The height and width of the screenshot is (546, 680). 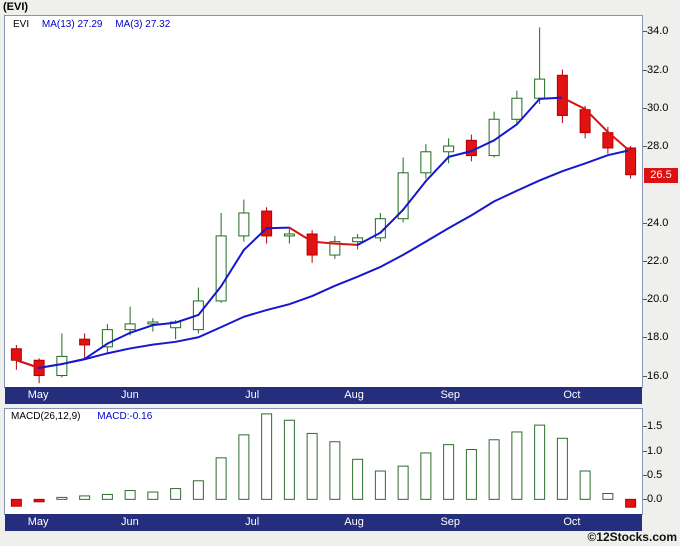 What do you see at coordinates (323, 522) in the screenshot?
I see `macd-month-axis: May Jun Jul Aug Sep Oct` at bounding box center [323, 522].